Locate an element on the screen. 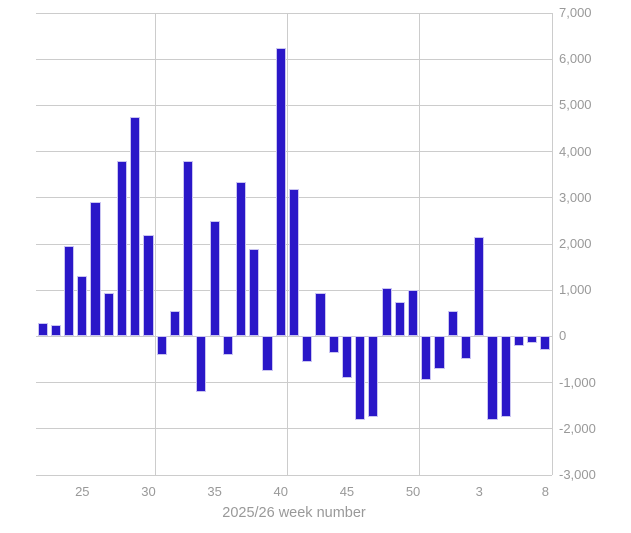  x-axis-title: 2025/26 week number is located at coordinates (294, 513).